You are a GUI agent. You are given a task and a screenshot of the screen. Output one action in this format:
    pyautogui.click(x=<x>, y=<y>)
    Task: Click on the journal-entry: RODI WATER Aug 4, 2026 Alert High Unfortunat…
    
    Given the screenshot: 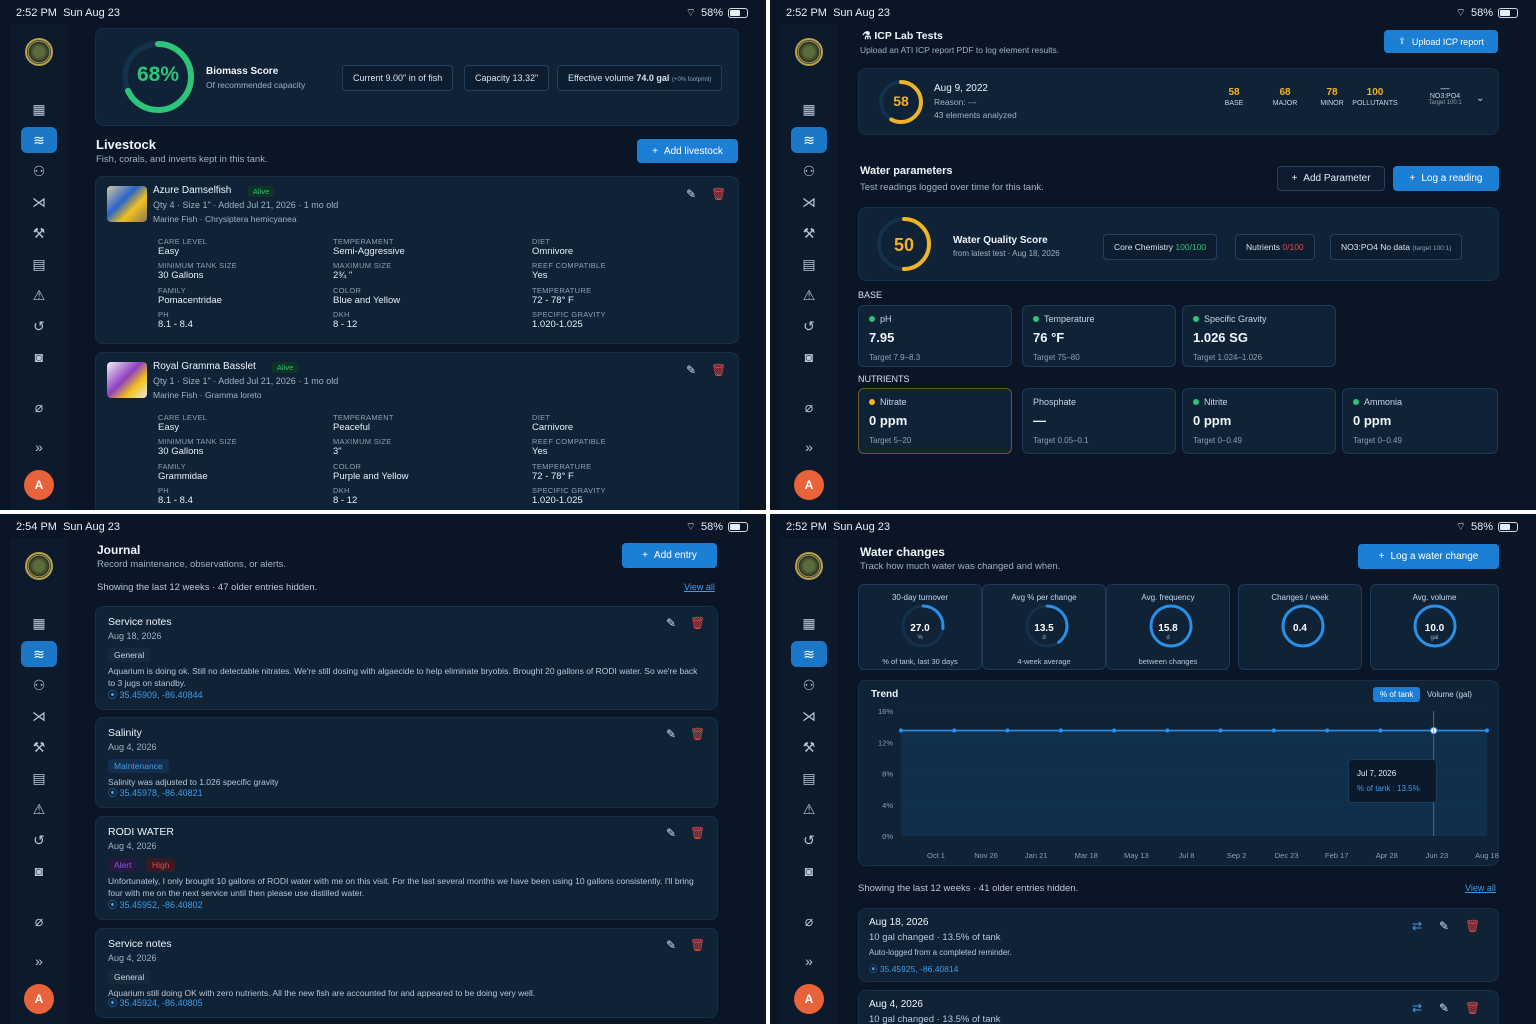 What is the action you would take?
    pyautogui.click(x=406, y=868)
    